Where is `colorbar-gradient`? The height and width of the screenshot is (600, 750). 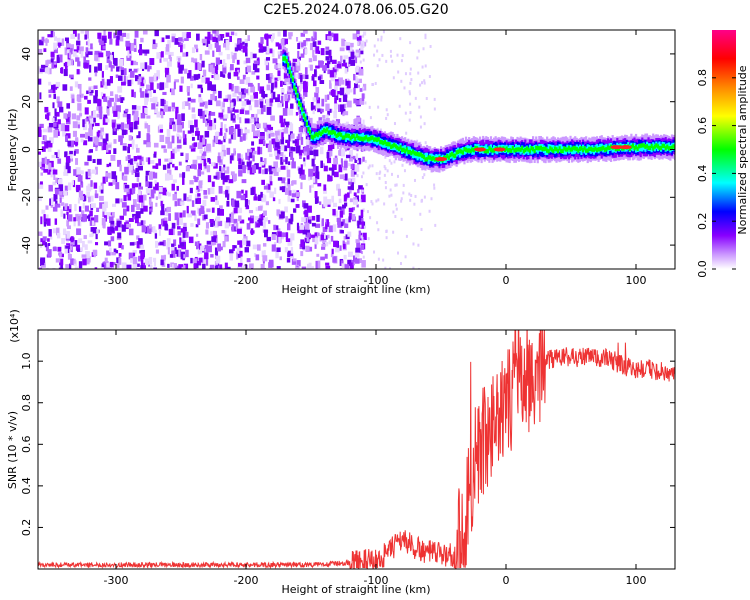 colorbar-gradient is located at coordinates (724, 149).